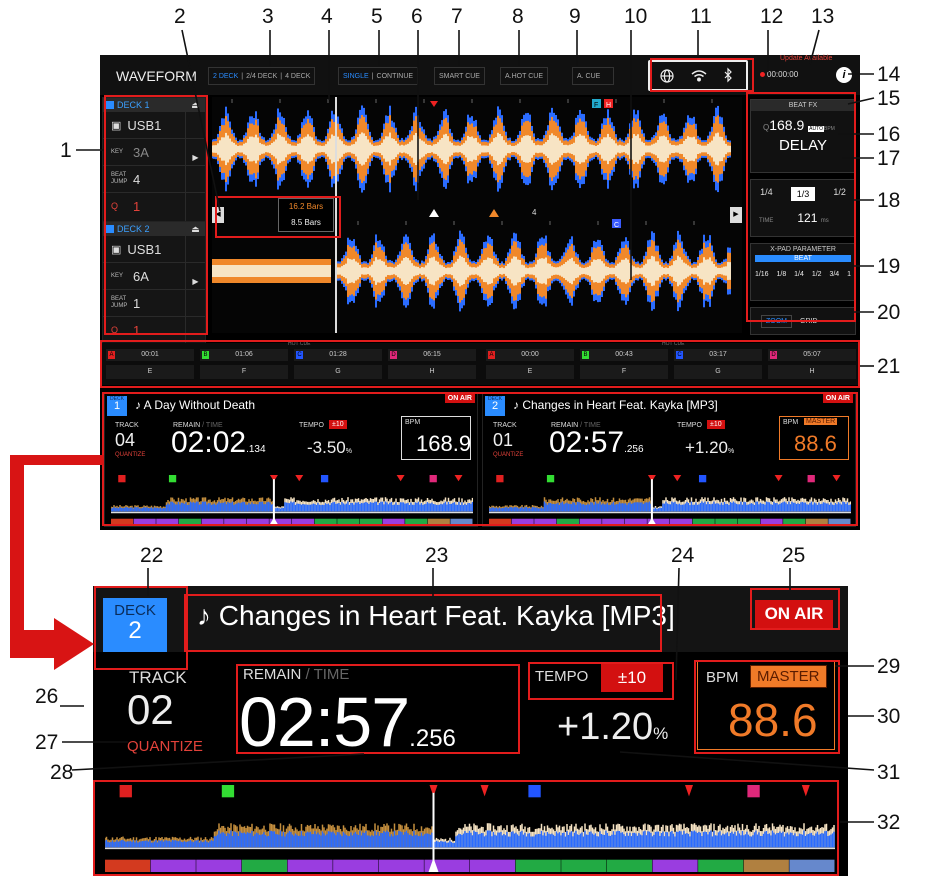  I want to click on deck-mode-24: 2/4 DECK, so click(262, 76).